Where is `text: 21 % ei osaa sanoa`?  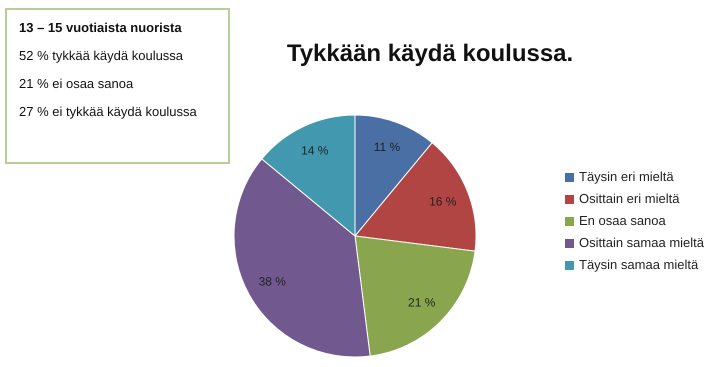 text: 21 % ei osaa sanoa is located at coordinates (76, 83).